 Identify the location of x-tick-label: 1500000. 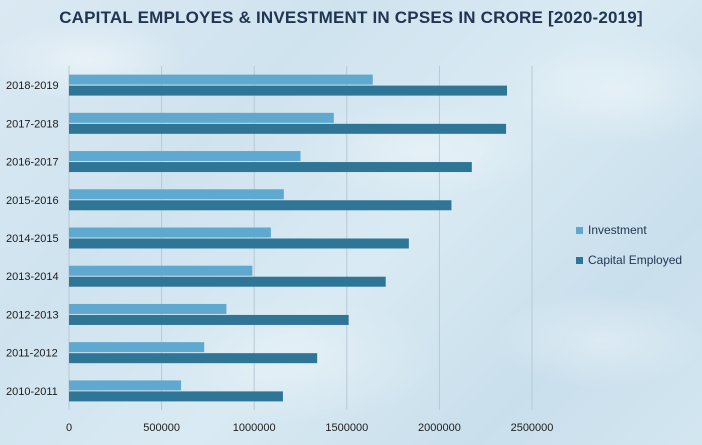
(346, 428).